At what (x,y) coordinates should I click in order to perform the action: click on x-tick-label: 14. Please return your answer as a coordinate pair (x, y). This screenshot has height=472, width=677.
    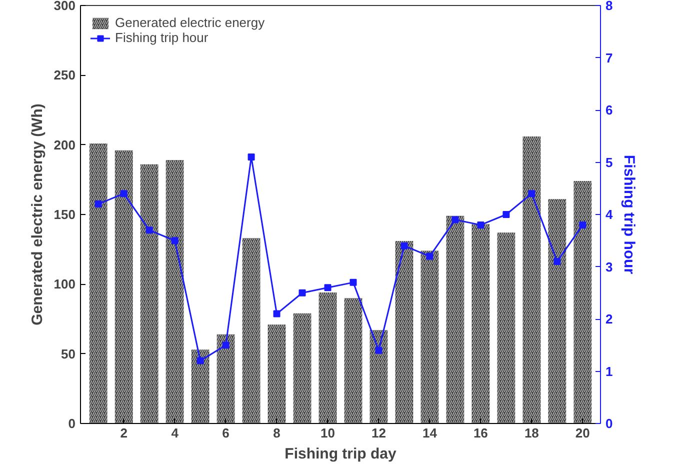
    Looking at the image, I should click on (430, 433).